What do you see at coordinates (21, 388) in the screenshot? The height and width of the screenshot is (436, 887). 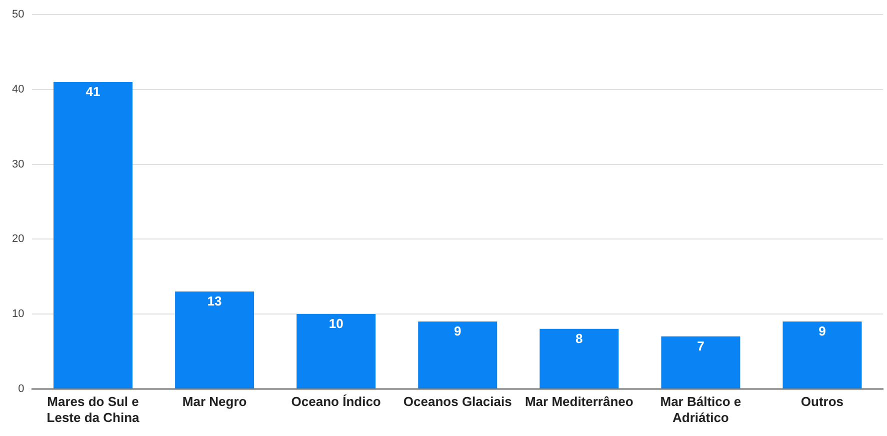 I see `y-tick-label: 0` at bounding box center [21, 388].